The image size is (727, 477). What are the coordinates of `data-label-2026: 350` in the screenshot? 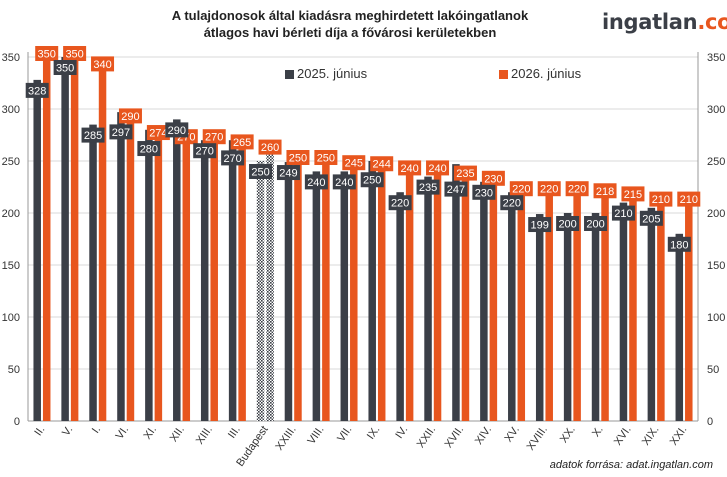 It's located at (74, 55).